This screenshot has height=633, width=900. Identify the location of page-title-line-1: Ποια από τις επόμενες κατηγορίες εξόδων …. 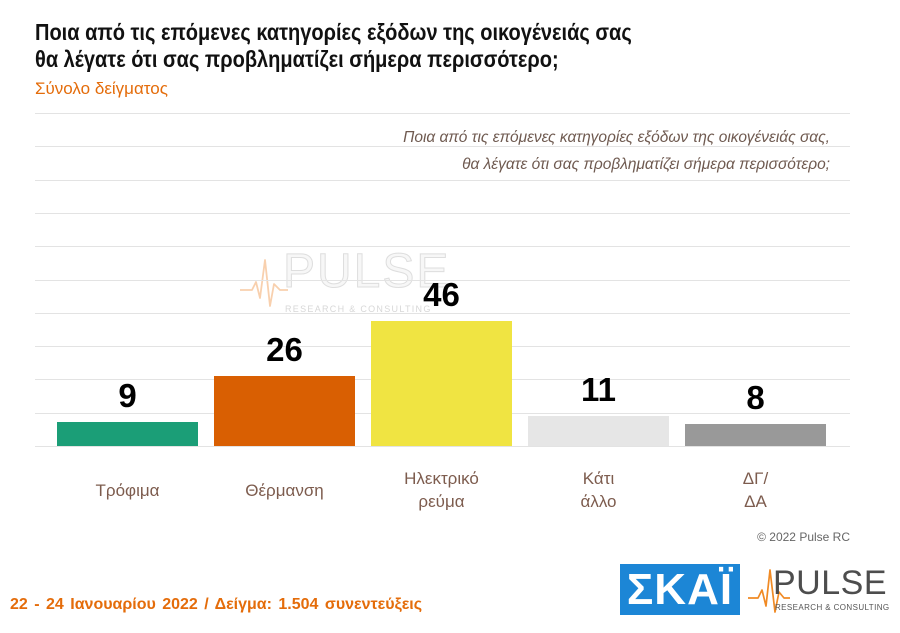
(333, 32).